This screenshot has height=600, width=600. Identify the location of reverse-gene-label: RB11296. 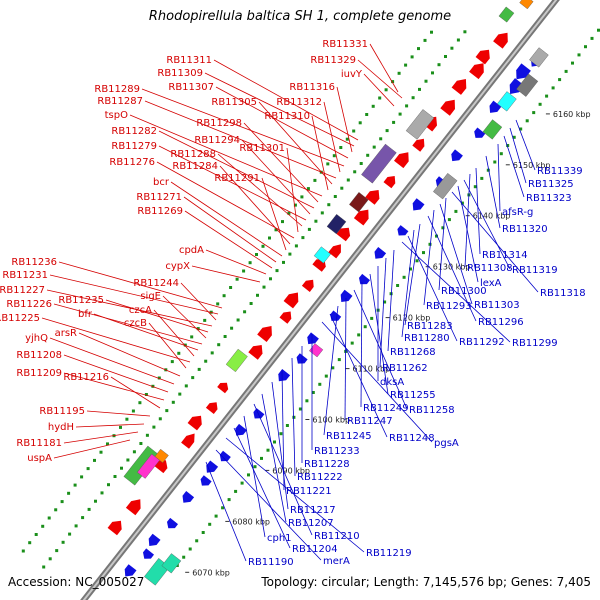
(501, 322).